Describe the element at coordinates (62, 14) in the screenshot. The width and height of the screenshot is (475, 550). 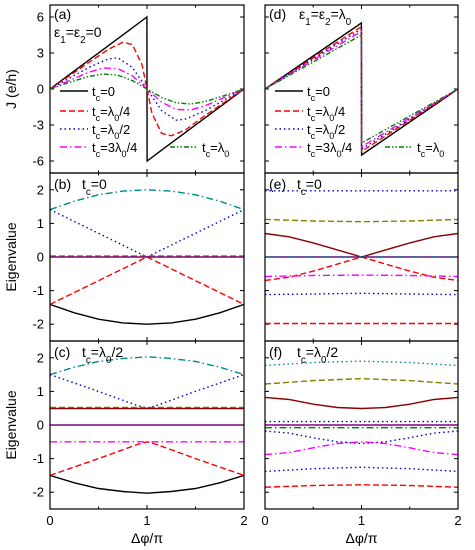
I see `panel-label: (a)` at that location.